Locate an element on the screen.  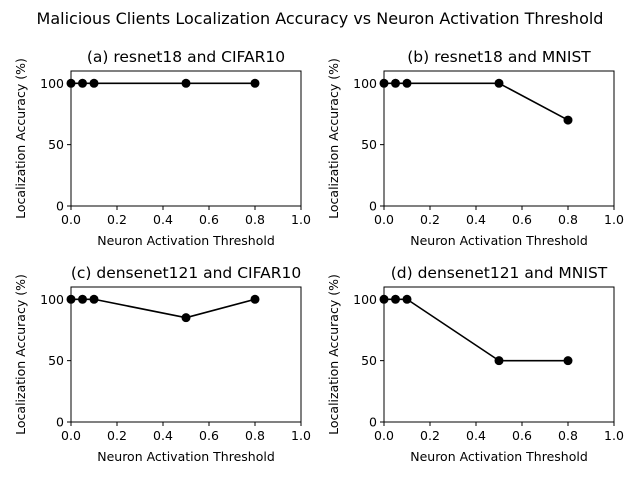
panel-title: (a) resnet18 and CIFAR10 is located at coordinates (186, 57).